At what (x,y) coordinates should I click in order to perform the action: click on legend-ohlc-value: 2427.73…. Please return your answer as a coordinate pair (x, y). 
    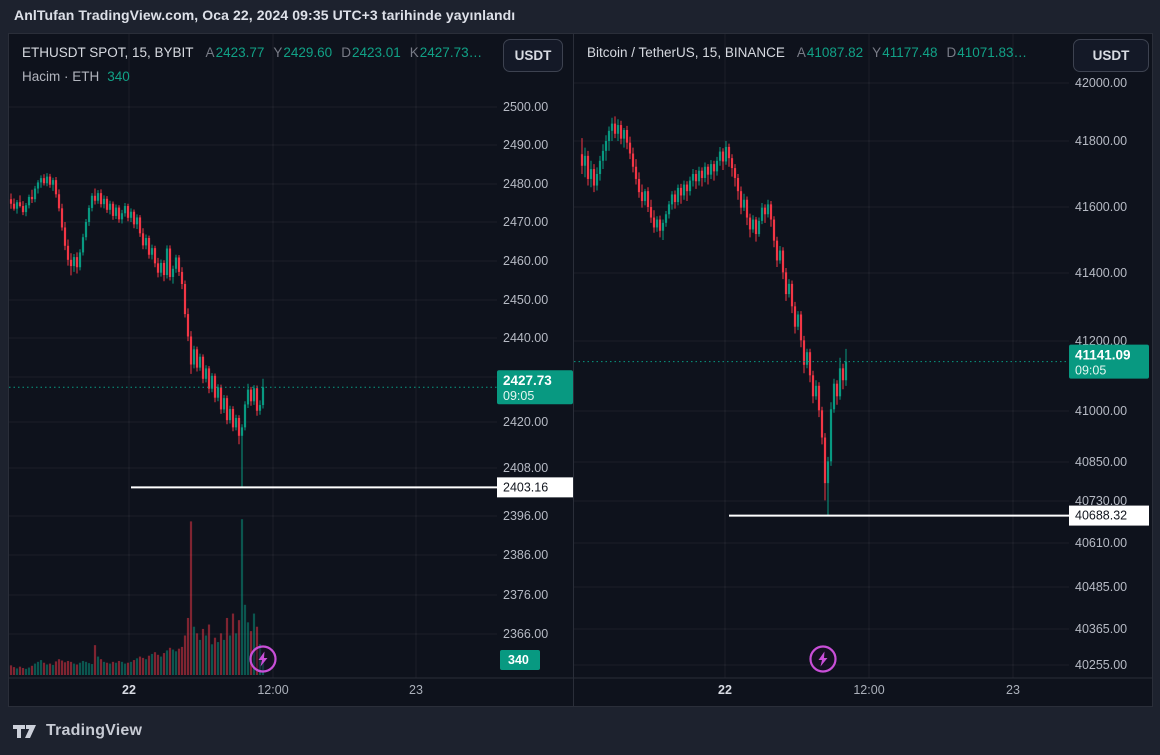
    Looking at the image, I should click on (451, 52).